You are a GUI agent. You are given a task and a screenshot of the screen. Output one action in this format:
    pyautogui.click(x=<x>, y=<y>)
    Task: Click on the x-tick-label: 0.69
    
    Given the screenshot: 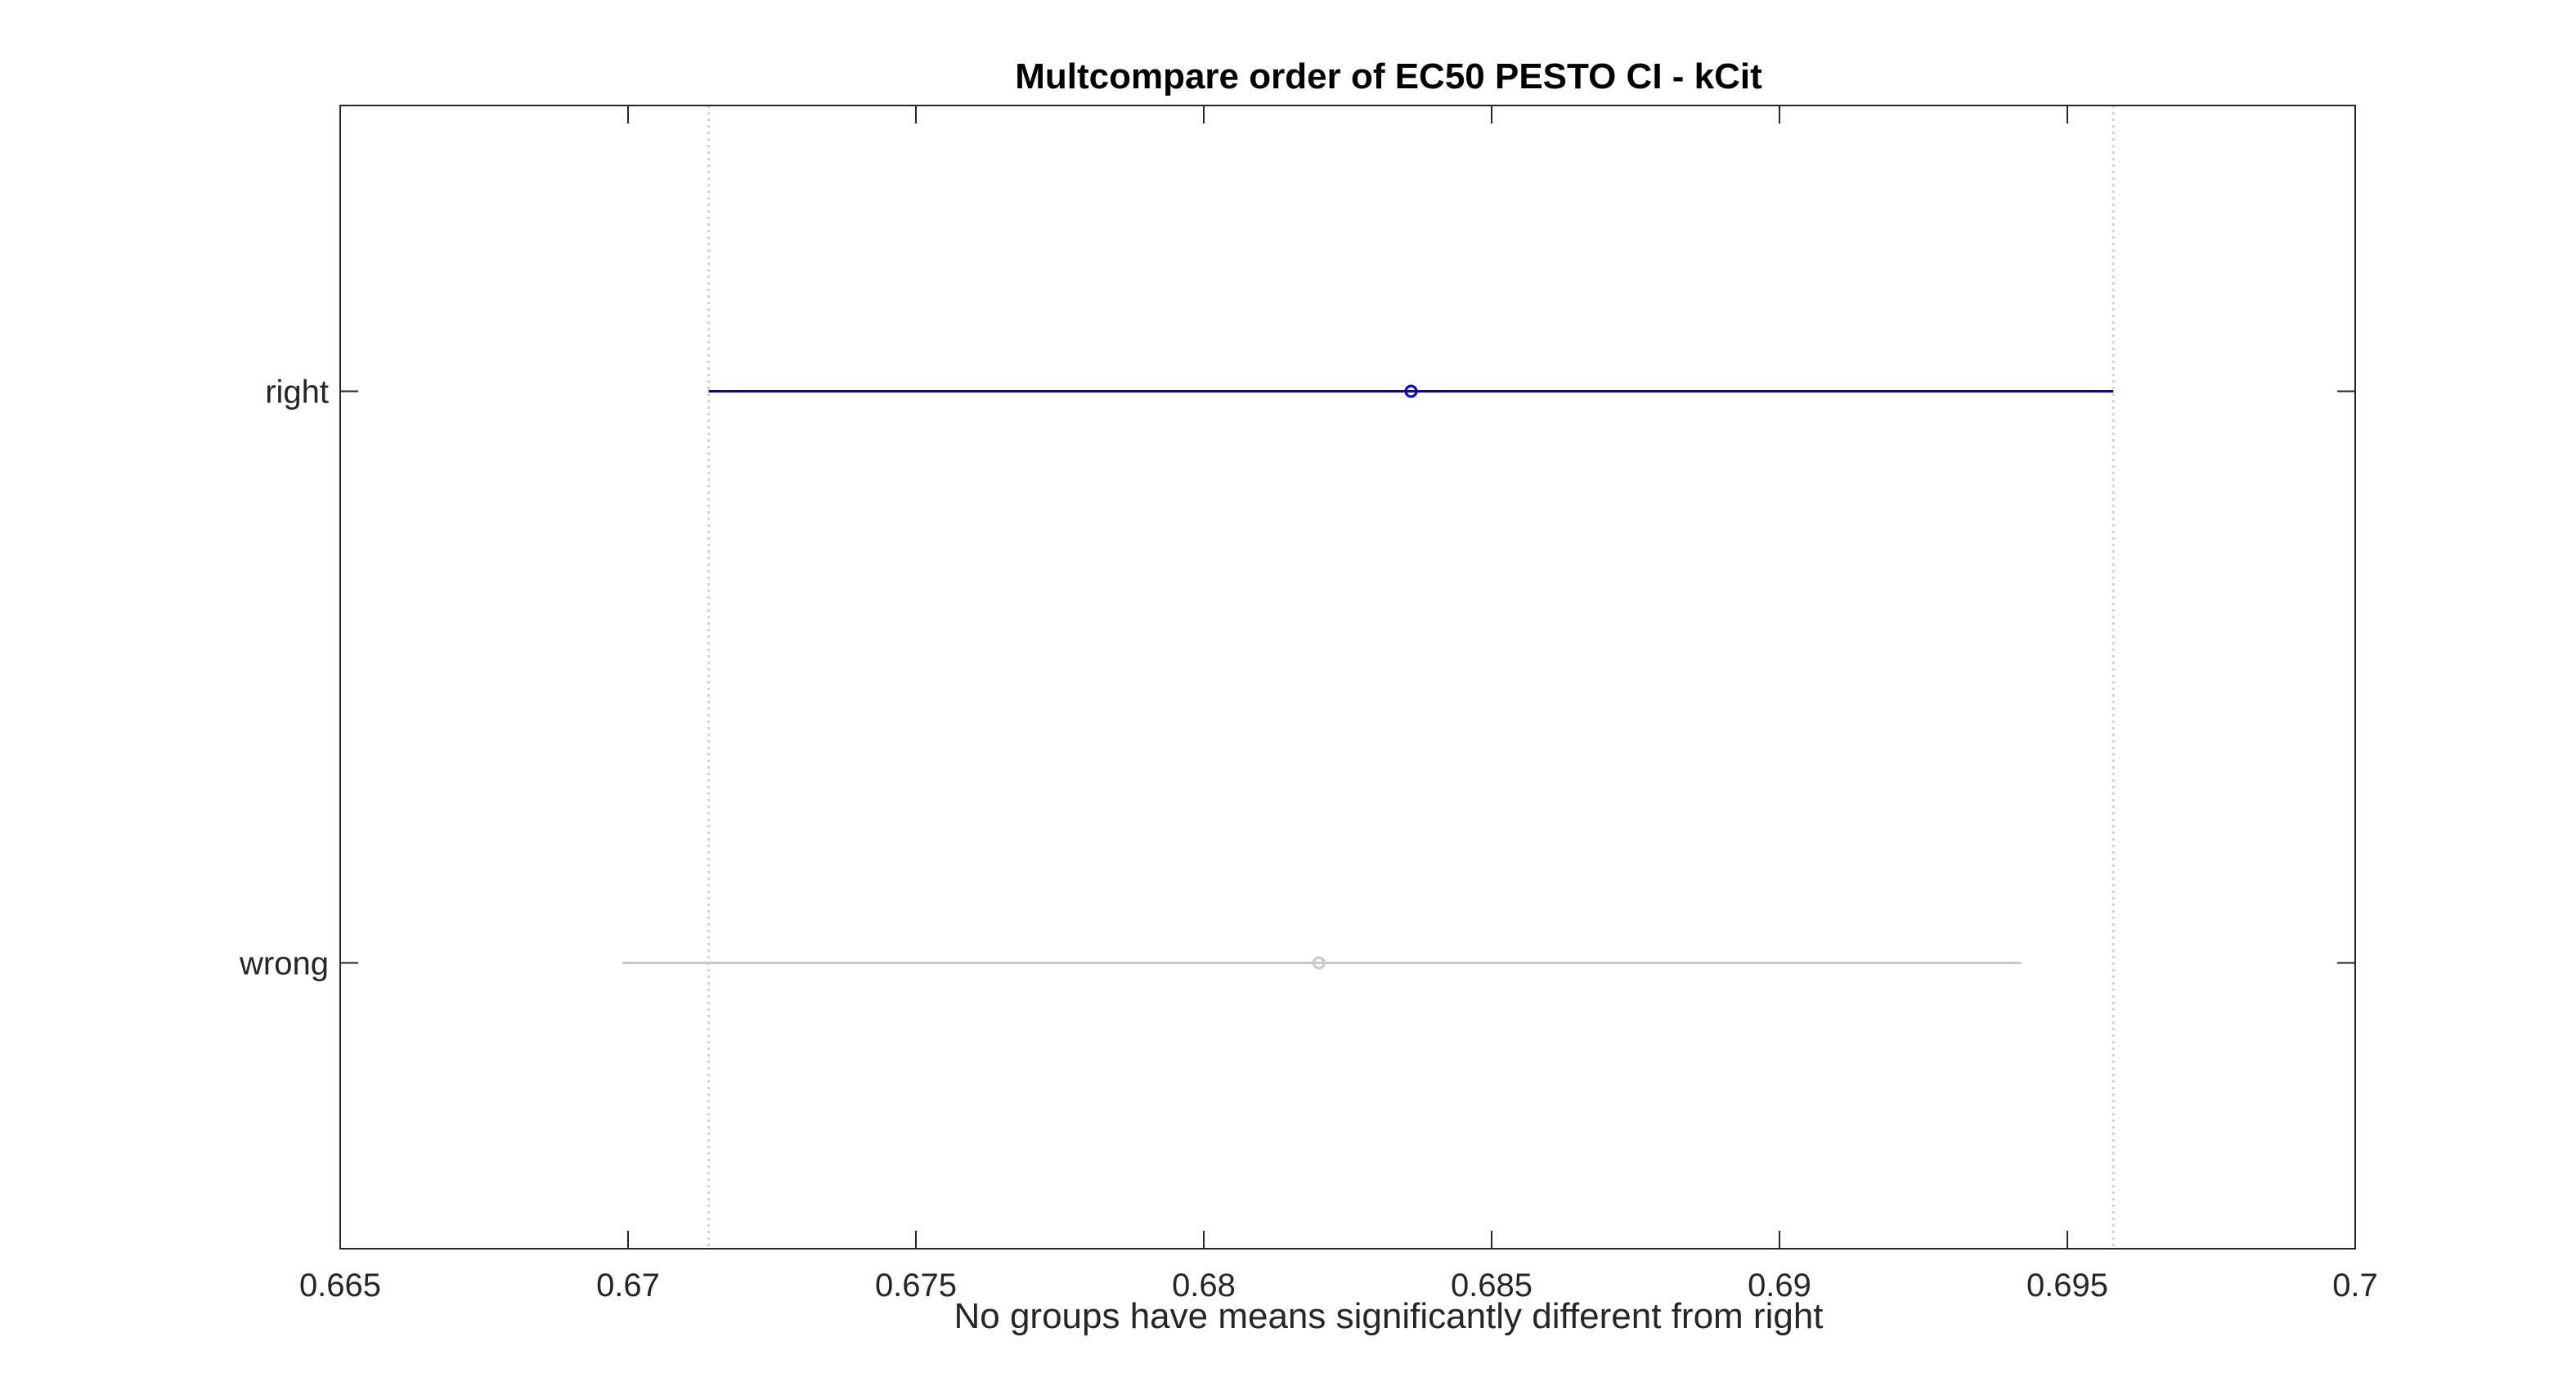 What is the action you would take?
    pyautogui.click(x=1780, y=1286)
    